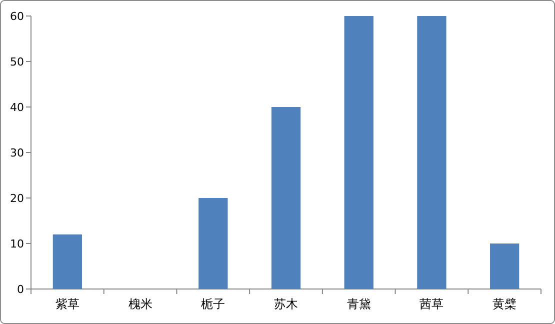 This screenshot has height=324, width=555. What do you see at coordinates (17, 62) in the screenshot?
I see `y-tick-label: 50` at bounding box center [17, 62].